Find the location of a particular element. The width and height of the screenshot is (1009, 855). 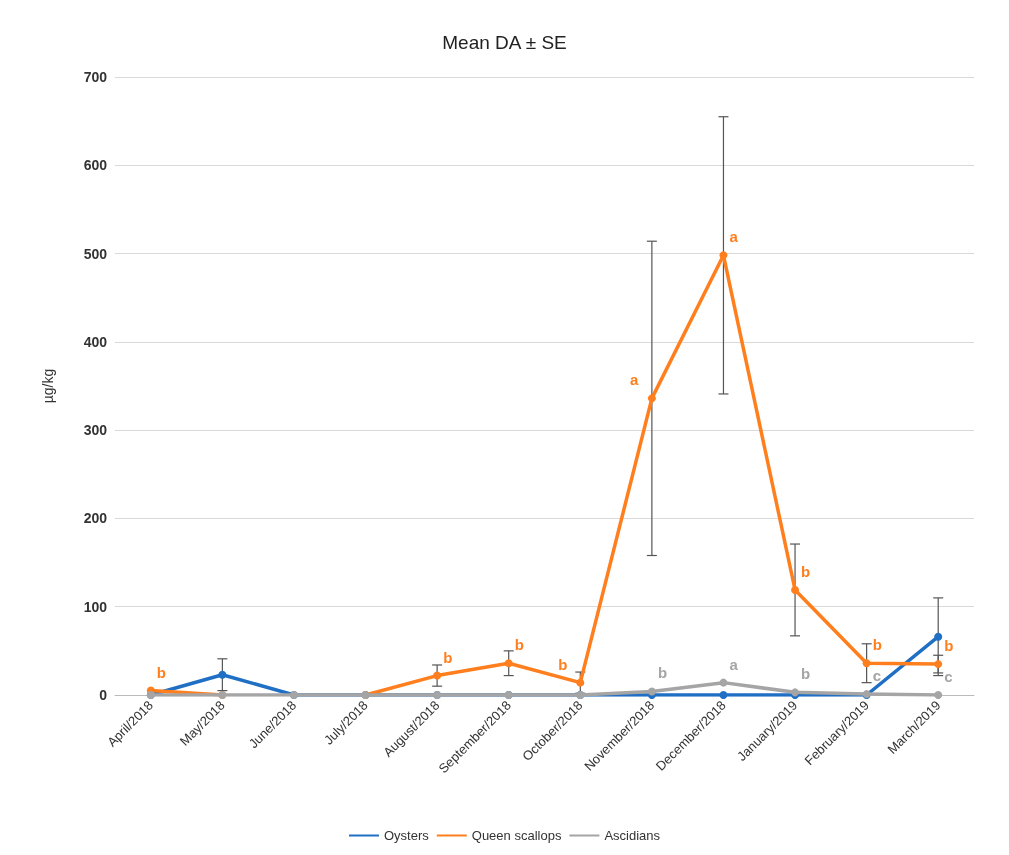

chart-title: Mean DA ± SE is located at coordinates (504, 42).